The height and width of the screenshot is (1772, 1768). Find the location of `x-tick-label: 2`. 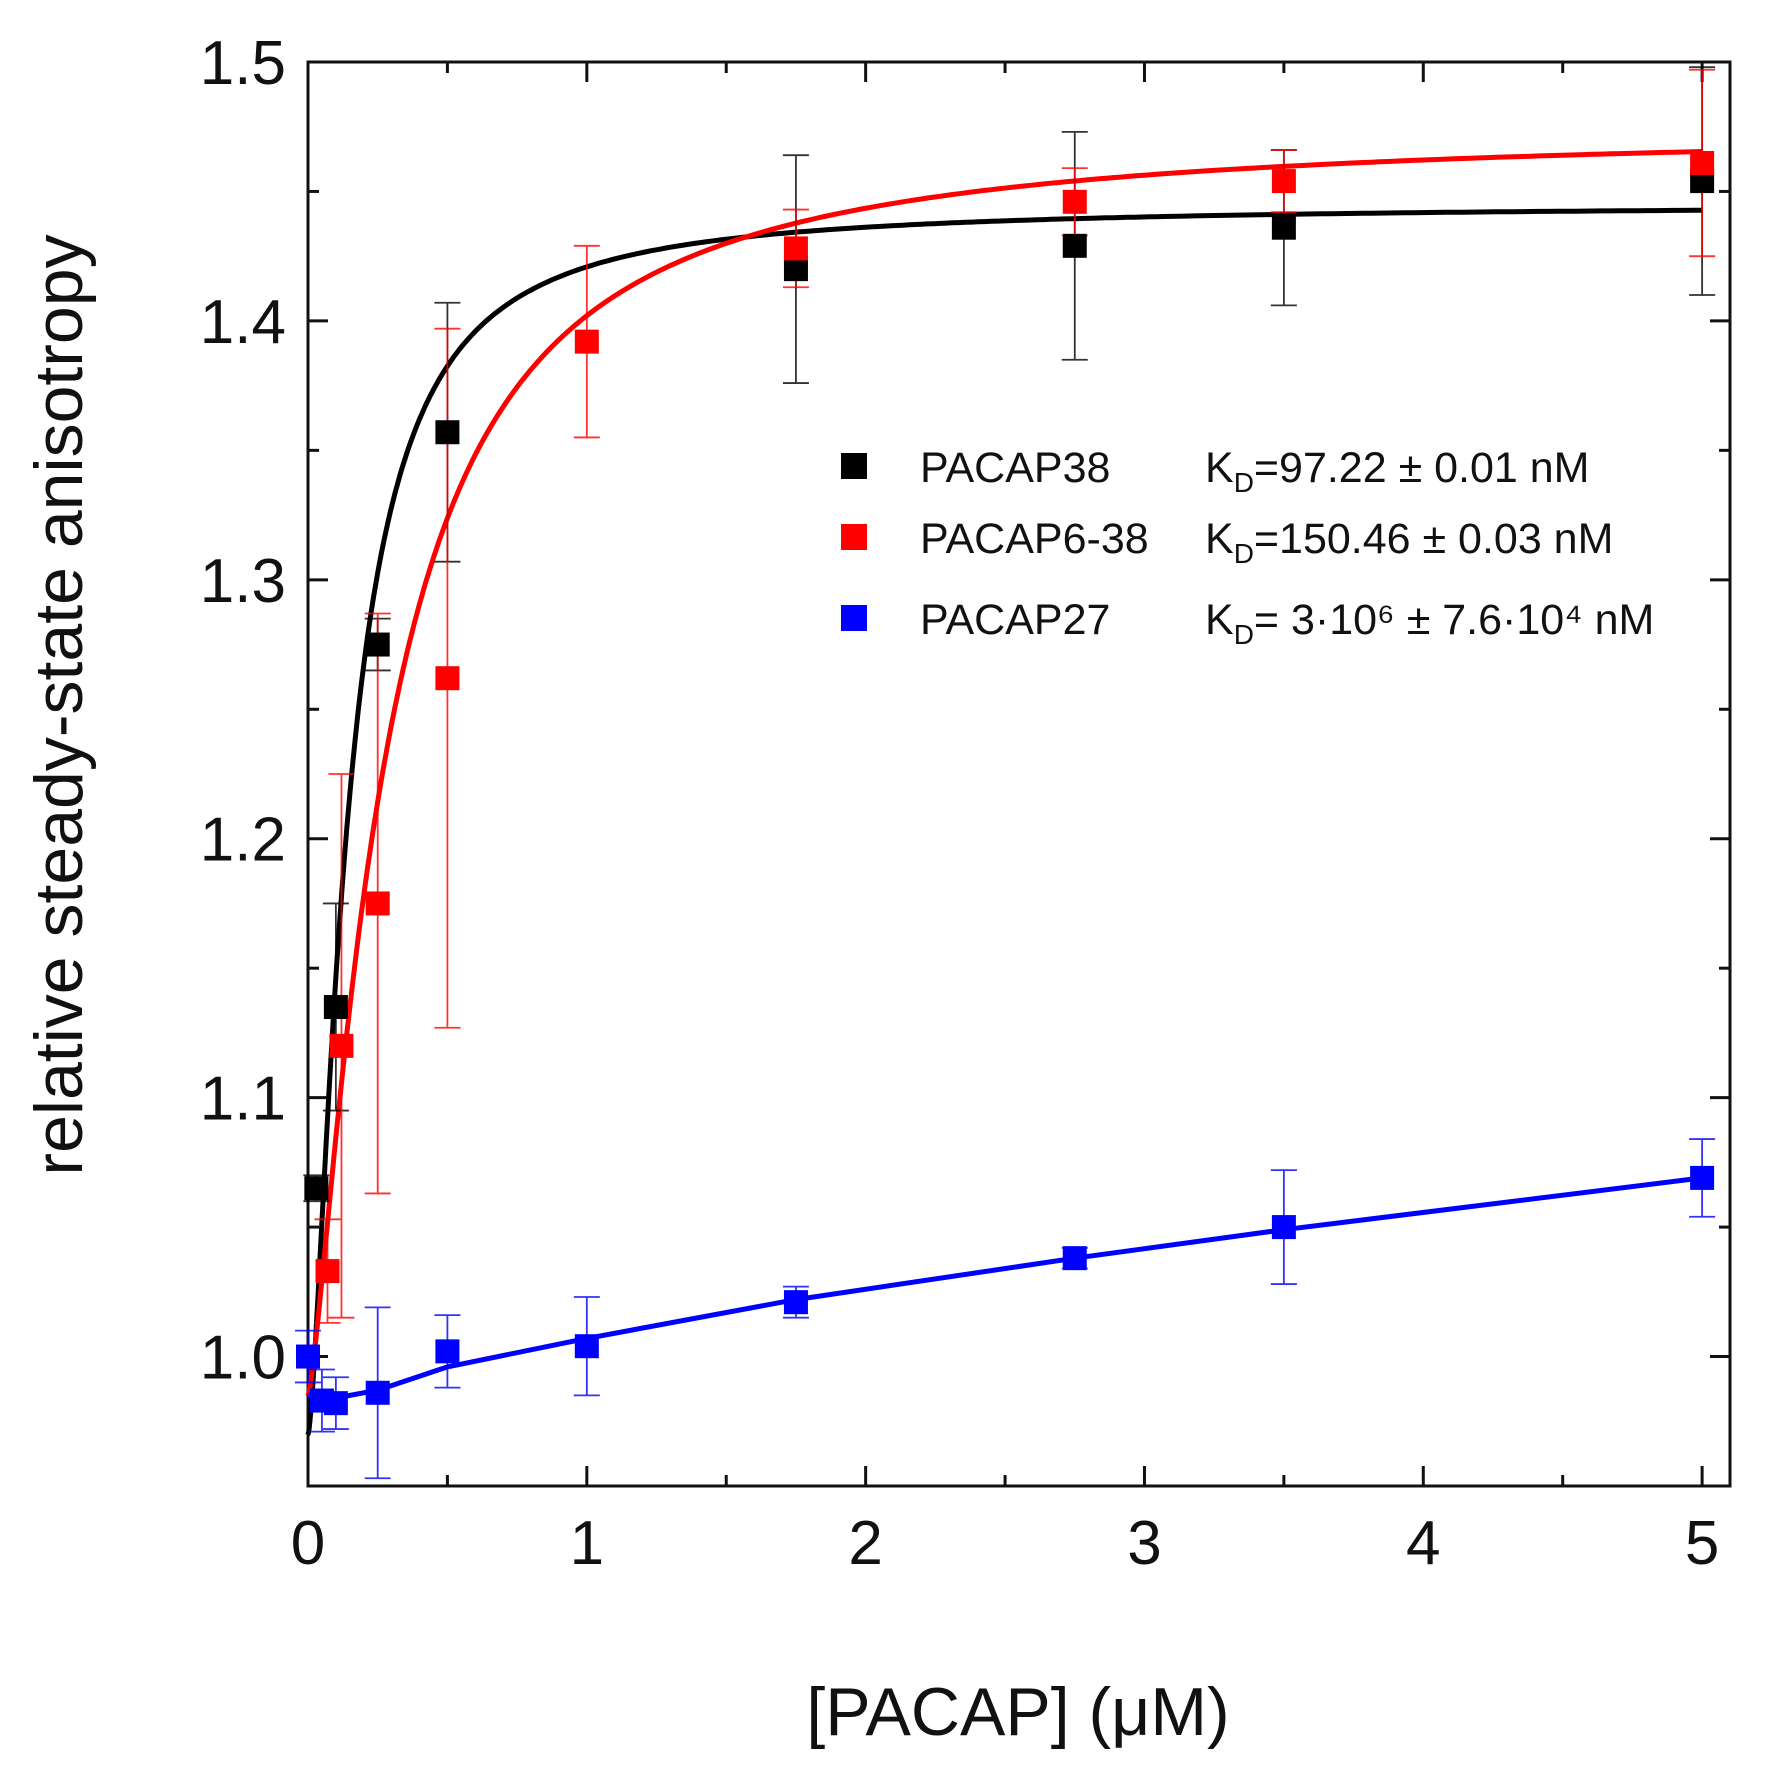

x-tick-label: 2 is located at coordinates (865, 1543).